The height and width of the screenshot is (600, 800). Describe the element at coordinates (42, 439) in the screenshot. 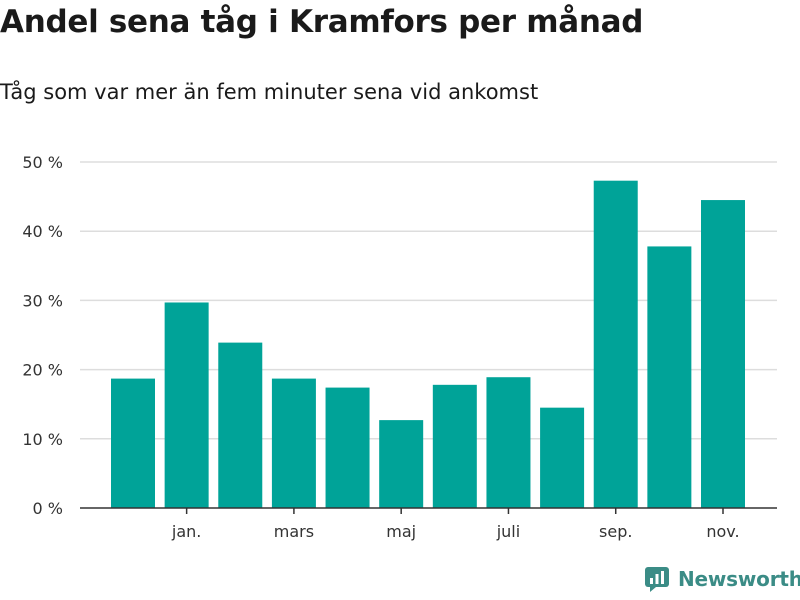

I see `y-tick-label: 10 %` at that location.